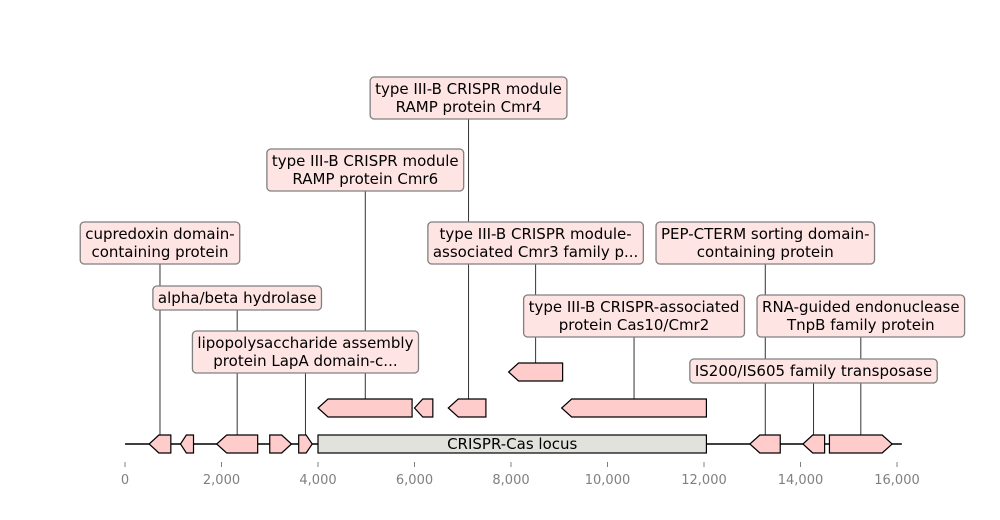 The image size is (1000, 520). Describe the element at coordinates (801, 480) in the screenshot. I see `axis-tick-label: 14,000` at that location.